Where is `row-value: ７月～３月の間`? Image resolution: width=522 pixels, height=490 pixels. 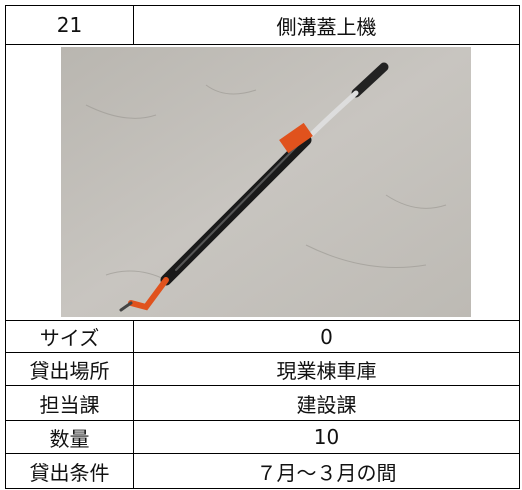
row-value: ７月～３月の間 is located at coordinates (326, 471).